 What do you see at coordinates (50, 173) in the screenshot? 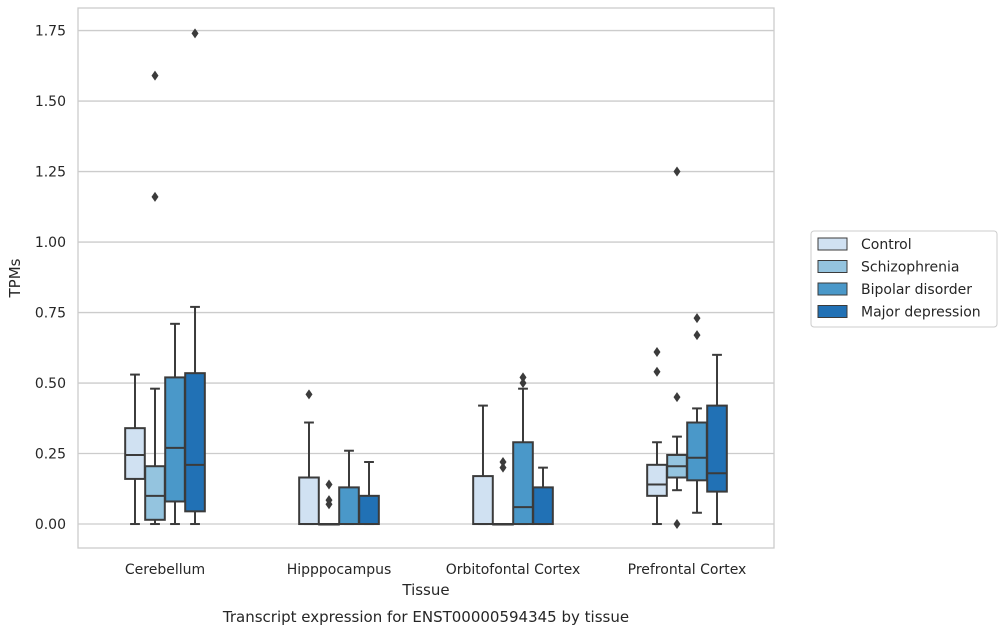
I see `y-tick-label: 1.25` at bounding box center [50, 173].